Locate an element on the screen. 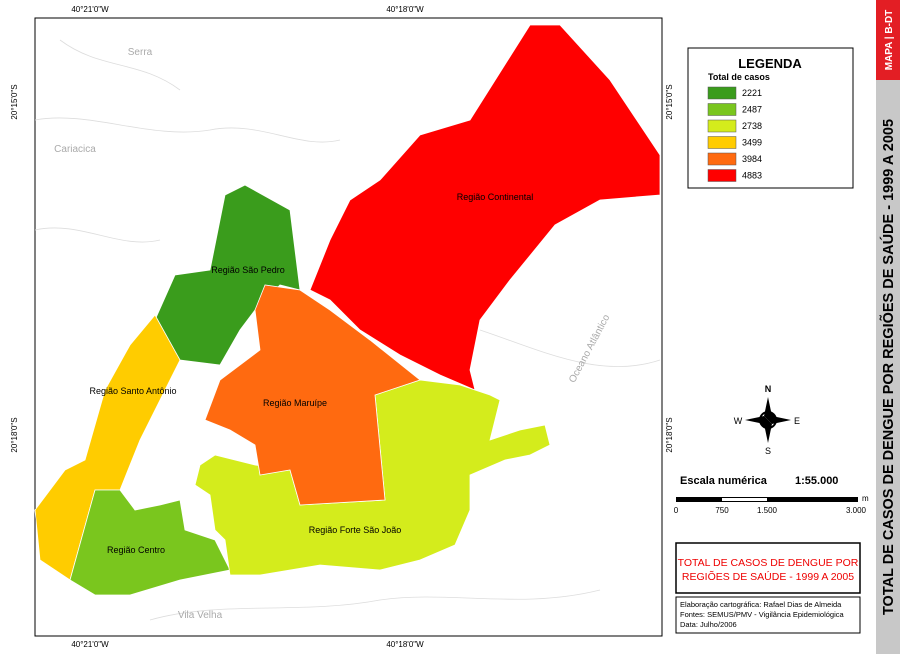 The width and height of the screenshot is (900, 654). scale-label: 750 is located at coordinates (722, 510).